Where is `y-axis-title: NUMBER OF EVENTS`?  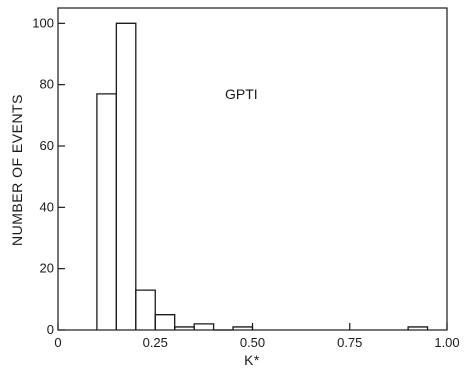
y-axis-title: NUMBER OF EVENTS is located at coordinates (17, 170).